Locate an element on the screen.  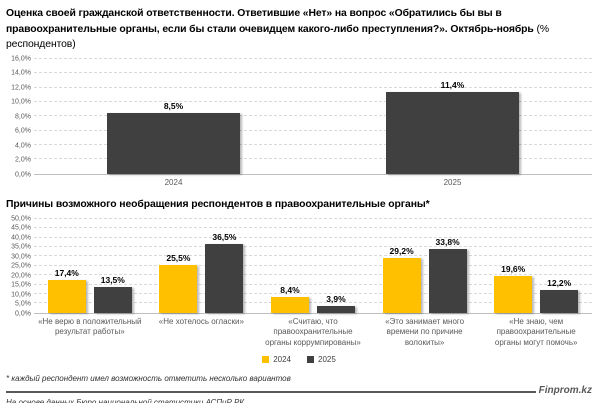
bar: 29,2% is located at coordinates (401, 279).